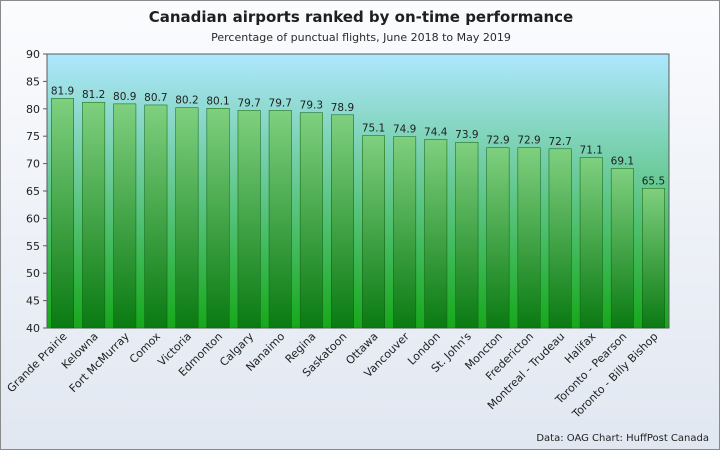  I want to click on value-label: 74.9, so click(404, 130).